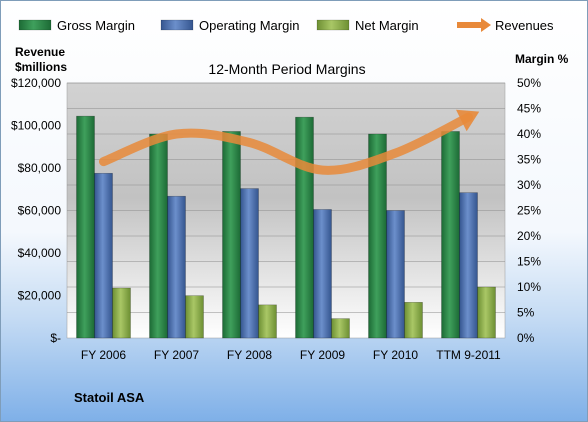 This screenshot has height=422, width=588. What do you see at coordinates (542, 59) in the screenshot?
I see `right-axis-label: Margin %` at bounding box center [542, 59].